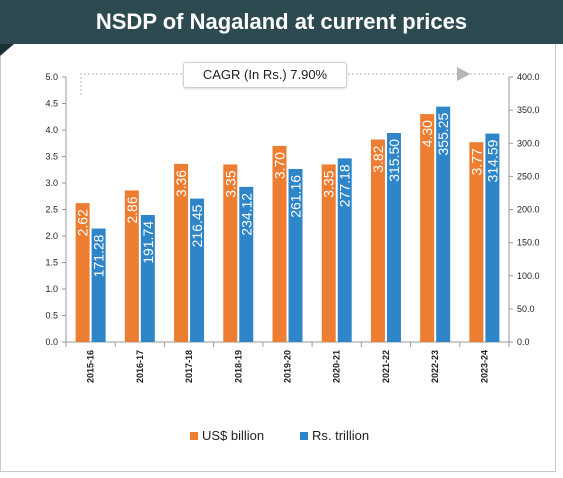 This screenshot has height=478, width=563. Describe the element at coordinates (51, 316) in the screenshot. I see `y-left-tick-label: 0.5` at that location.